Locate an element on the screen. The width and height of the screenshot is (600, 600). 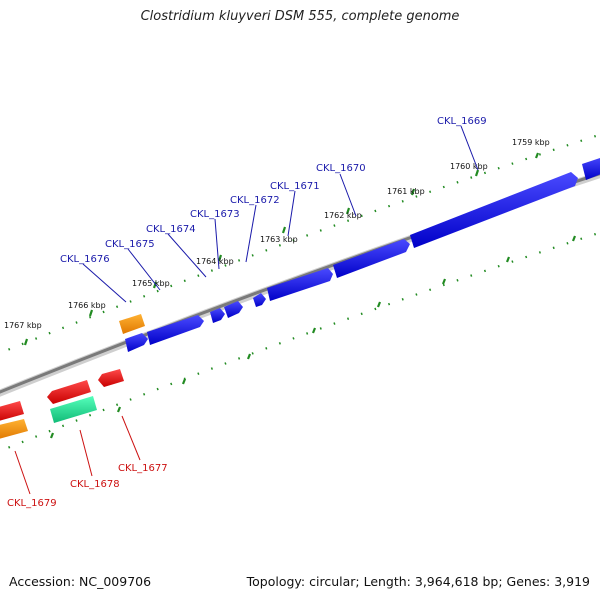
gene-orange-forward is located at coordinates (132, 324).